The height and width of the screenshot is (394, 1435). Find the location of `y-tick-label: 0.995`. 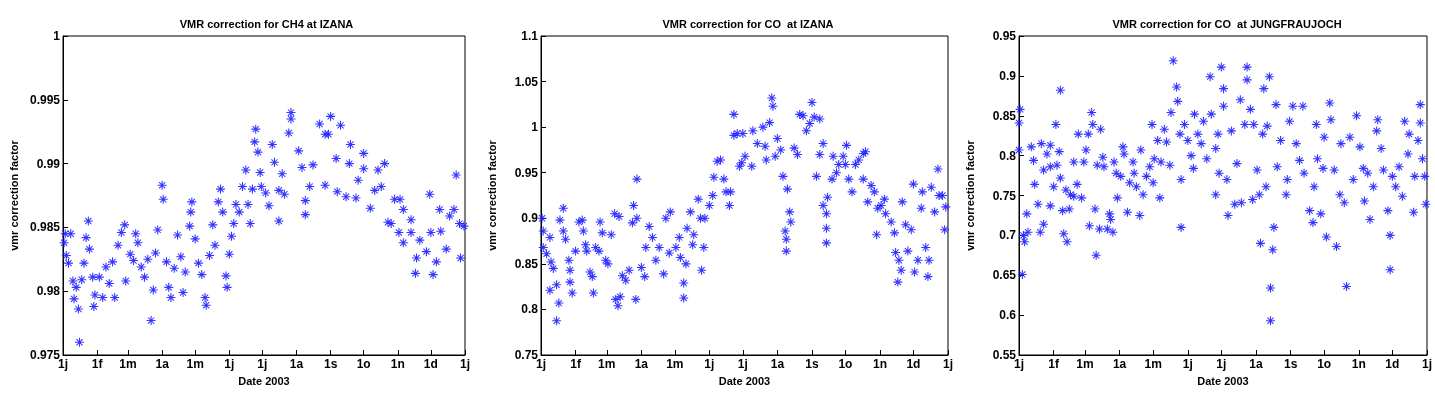

y-tick-label: 0.995 is located at coordinates (45, 99).